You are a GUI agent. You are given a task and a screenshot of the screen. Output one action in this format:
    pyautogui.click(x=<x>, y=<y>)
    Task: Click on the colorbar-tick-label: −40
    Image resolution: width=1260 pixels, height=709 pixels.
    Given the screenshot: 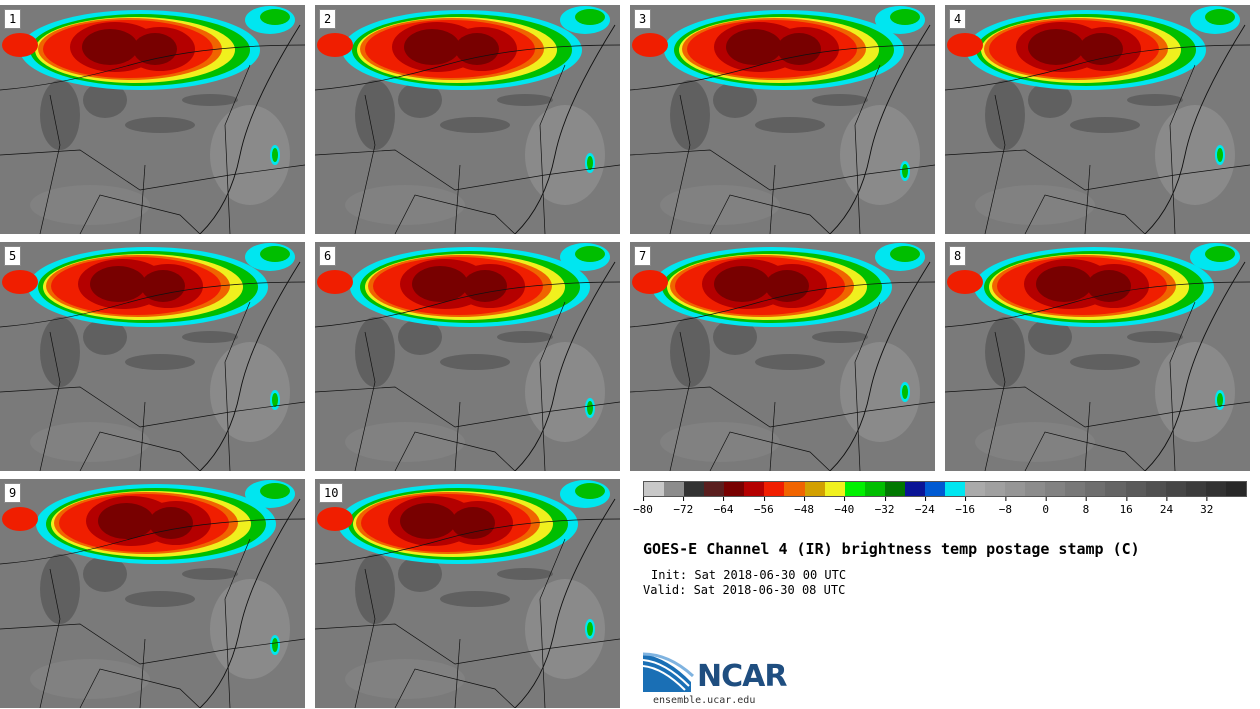 What is the action you would take?
    pyautogui.click(x=844, y=506)
    